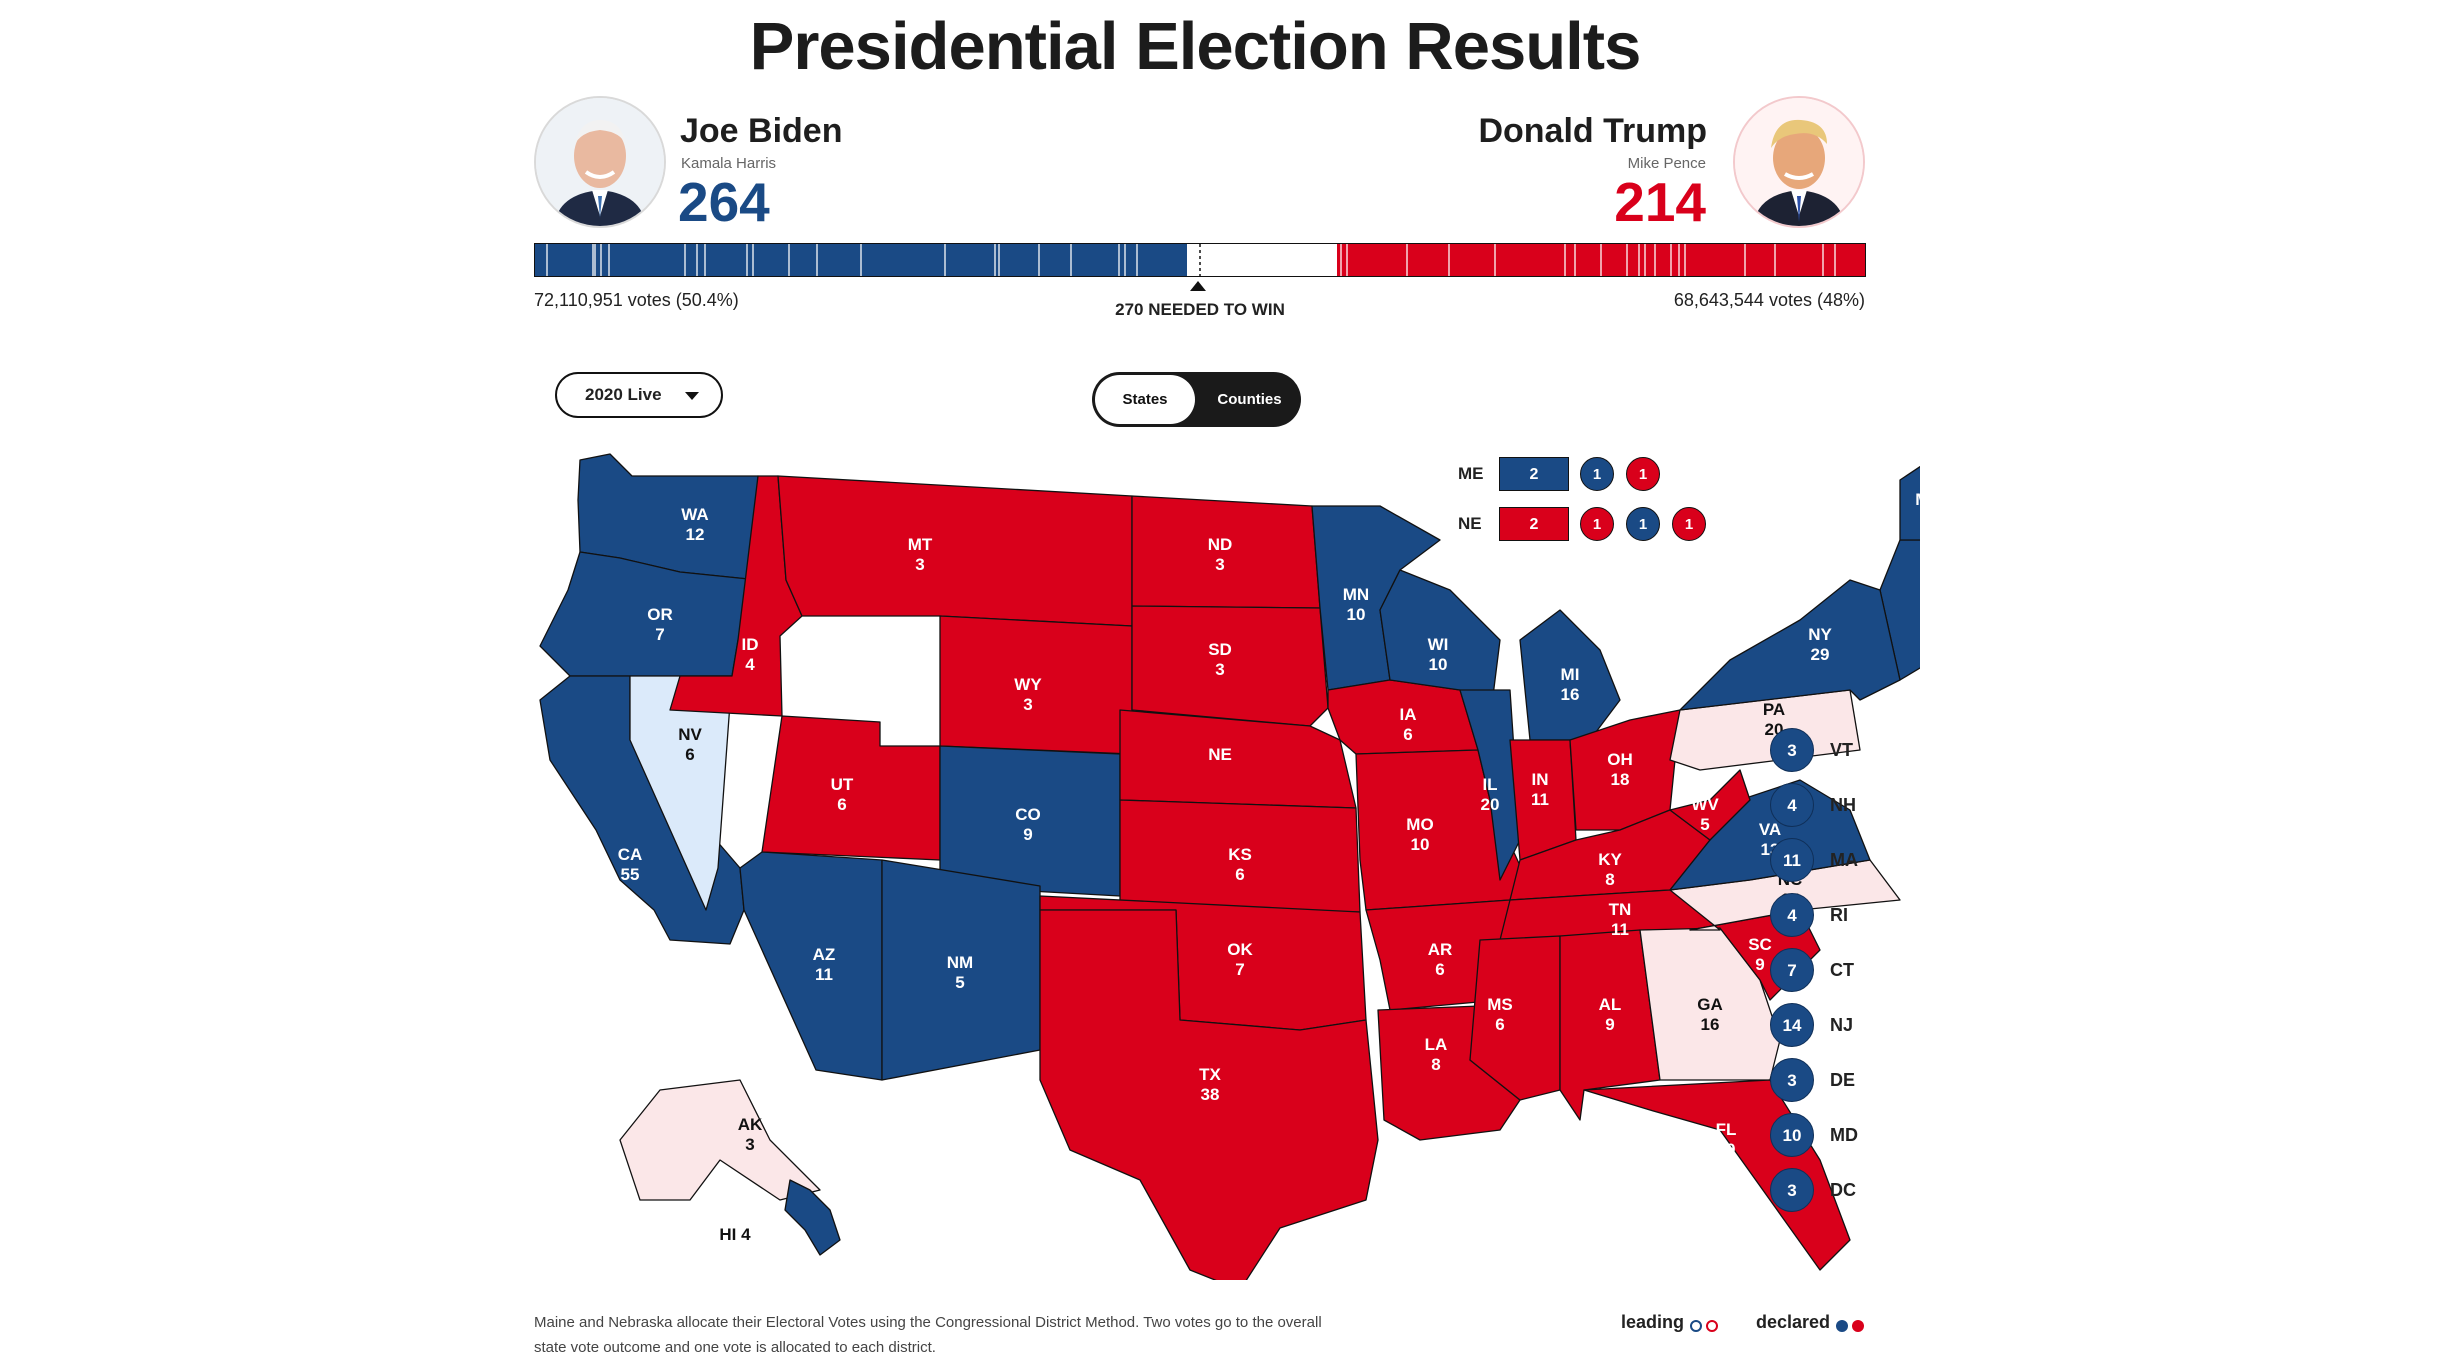 The height and width of the screenshot is (1360, 2455). What do you see at coordinates (1643, 524) in the screenshot?
I see `split-ne-district-2: 1` at bounding box center [1643, 524].